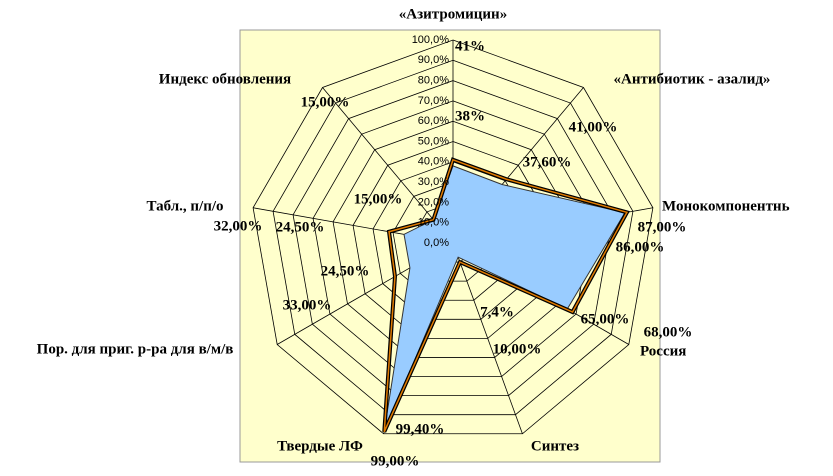 This screenshot has width=833, height=476. I want to click on value-label: 99,00%, so click(395, 461).